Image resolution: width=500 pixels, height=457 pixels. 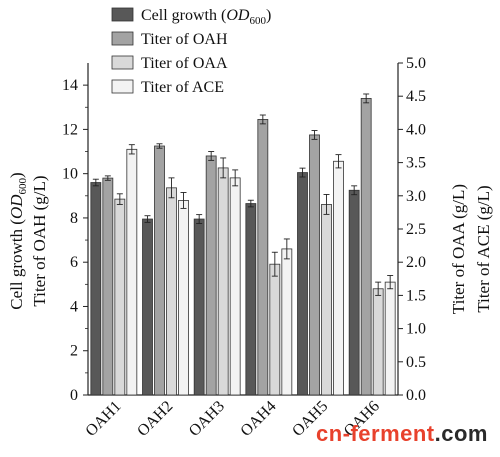 I want to click on watermark-part2: ferment, so click(x=392, y=433).